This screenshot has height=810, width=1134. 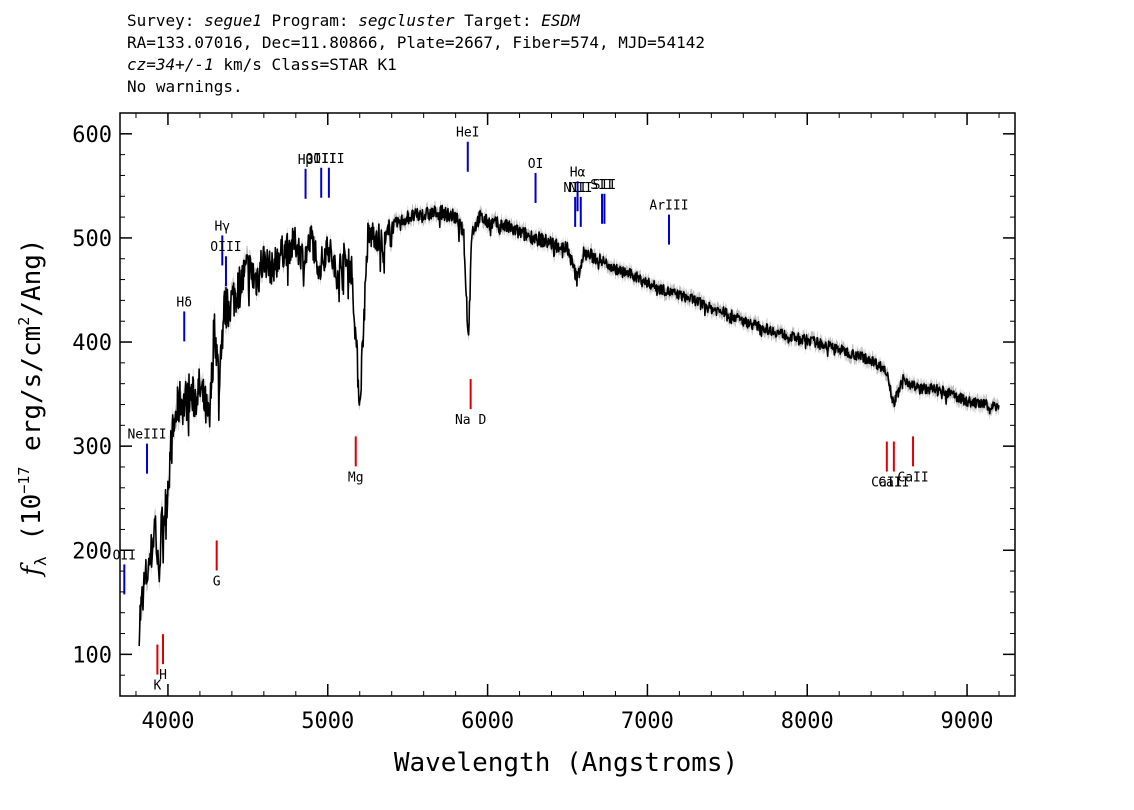 I want to click on y-axis-label: fλ (10−17 erg/s/cm2/Ang), so click(x=32, y=407).